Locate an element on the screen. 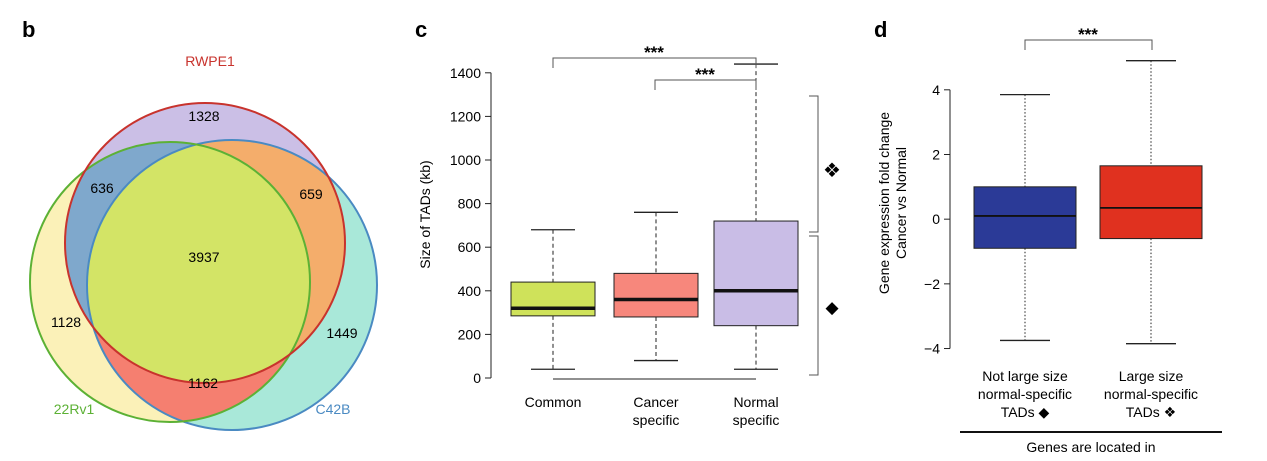 The image size is (1267, 461). y-axis-title: Size of TADs (kb) is located at coordinates (425, 214).